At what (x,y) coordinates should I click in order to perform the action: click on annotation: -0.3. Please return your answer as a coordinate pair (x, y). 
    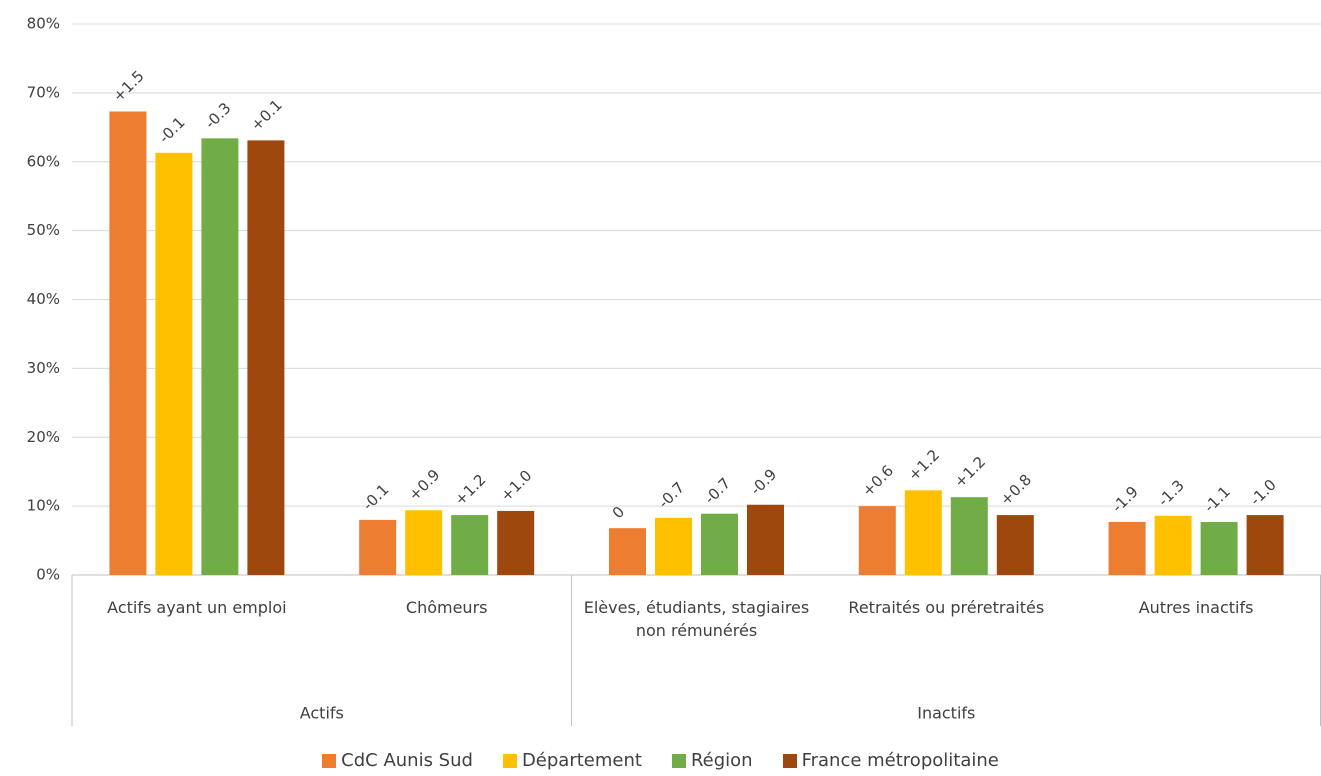
    Looking at the image, I should click on (217, 115).